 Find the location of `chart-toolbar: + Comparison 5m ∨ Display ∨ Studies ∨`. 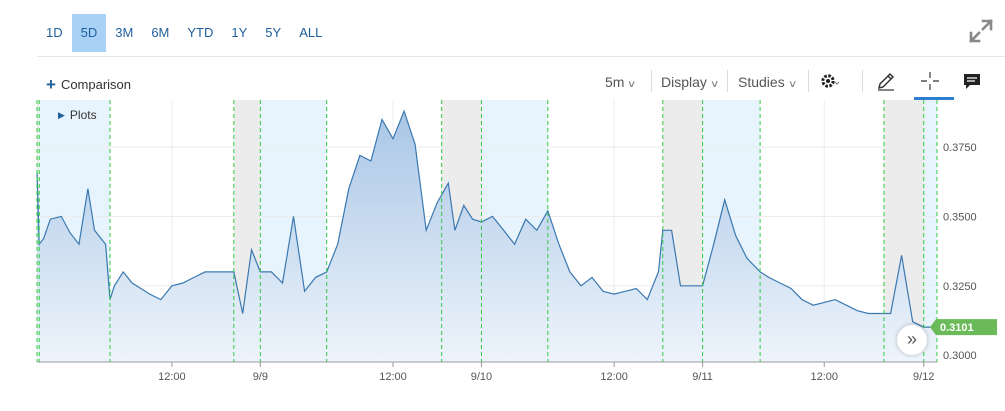

chart-toolbar: + Comparison 5m ∨ Display ∨ Studies ∨ is located at coordinates (502, 83).